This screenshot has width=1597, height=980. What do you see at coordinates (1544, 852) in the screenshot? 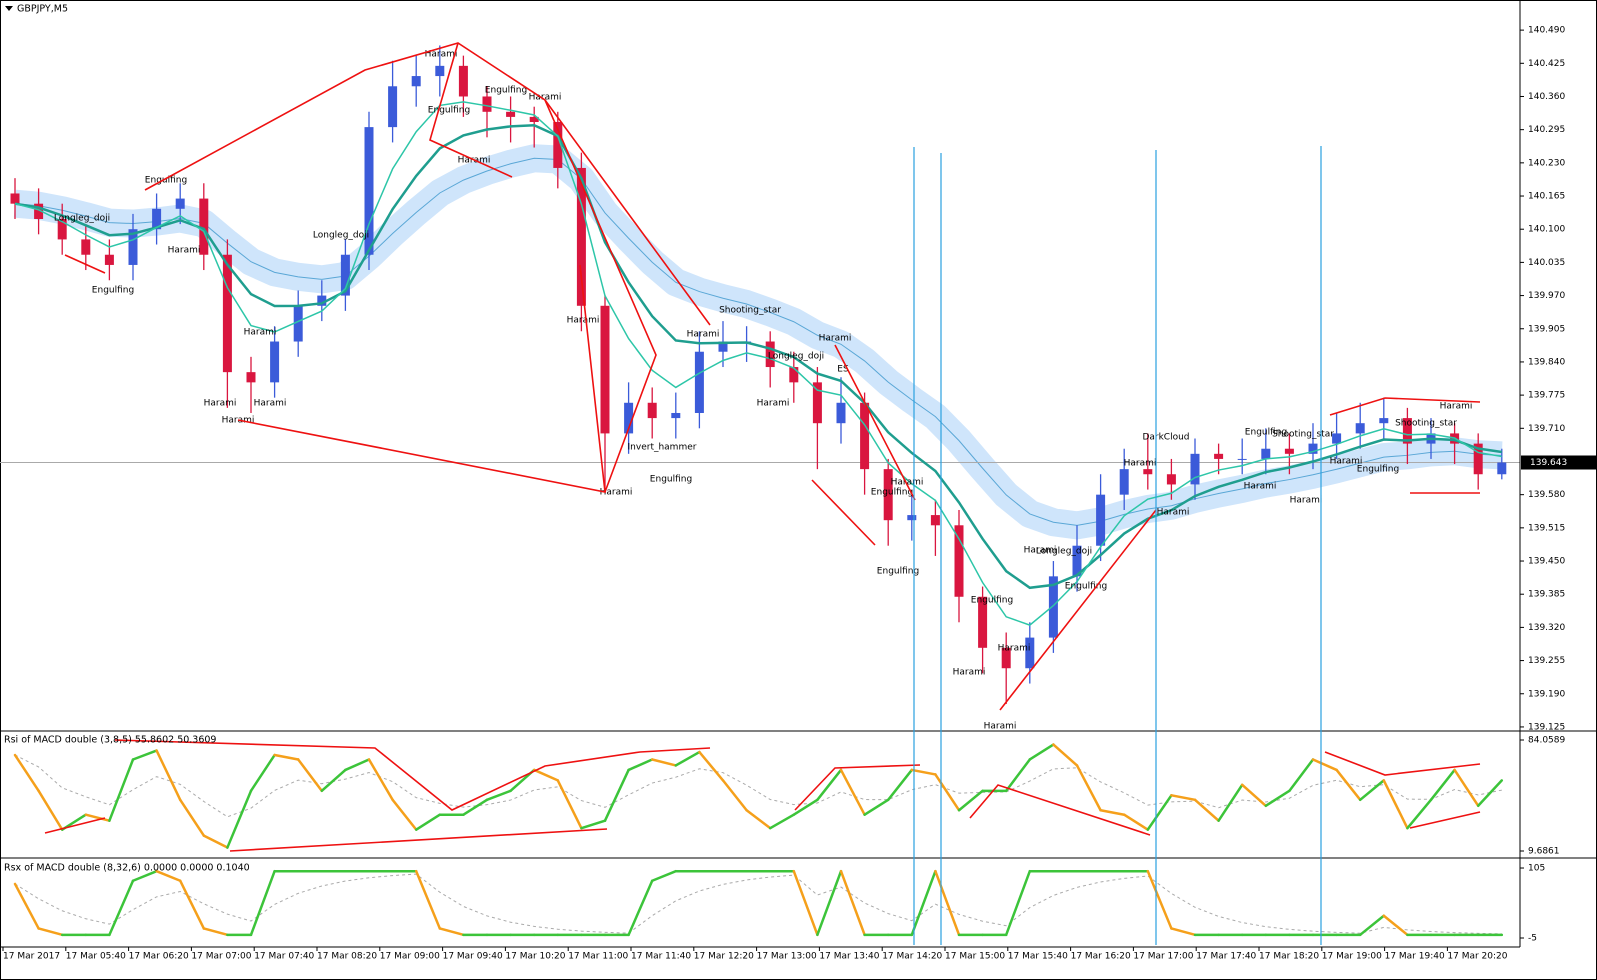
I see `y-tick-label: 9.6861` at bounding box center [1544, 852].